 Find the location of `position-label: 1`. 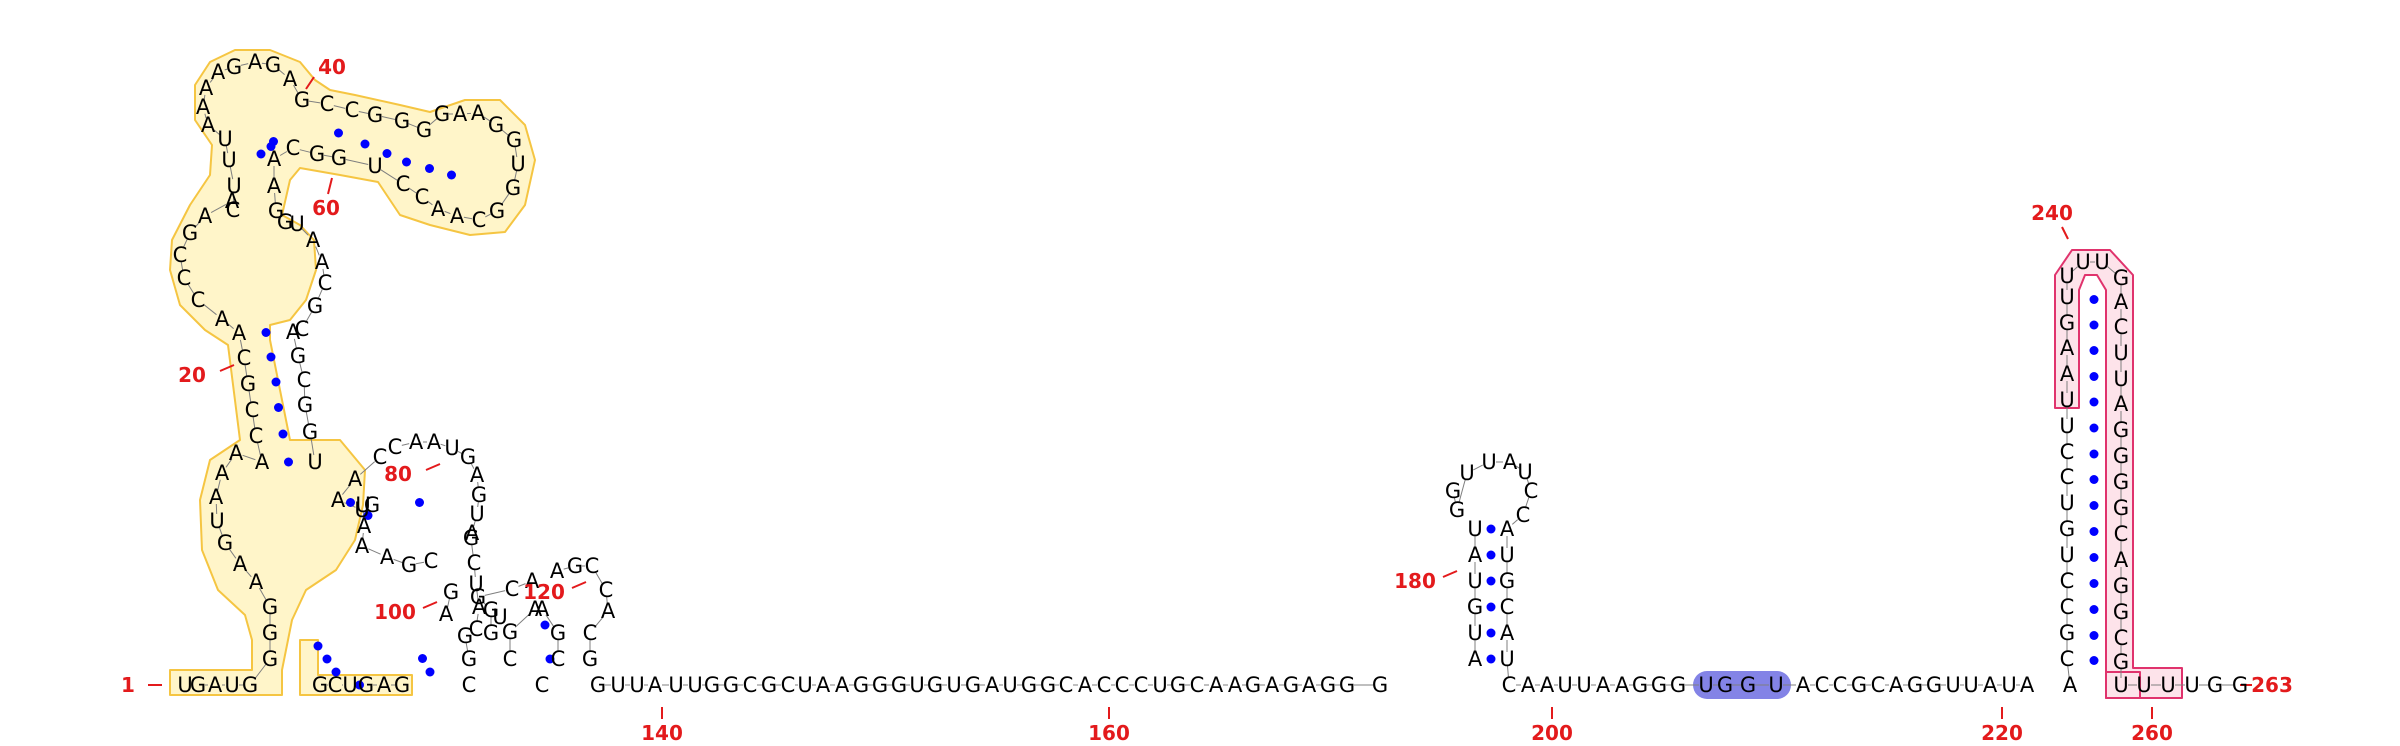

position-label: 1 is located at coordinates (128, 685).